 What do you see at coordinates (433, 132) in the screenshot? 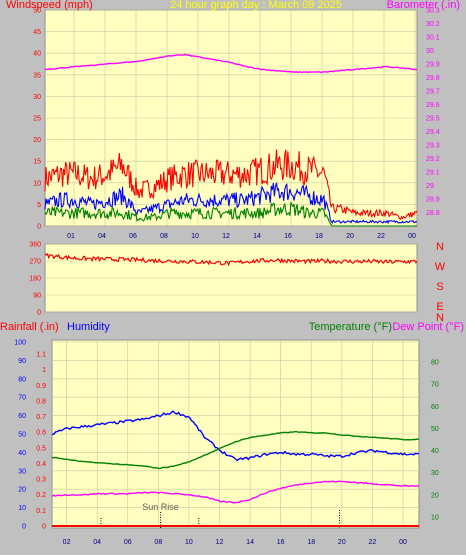
I see `barometer-y-tick: 29.4` at bounding box center [433, 132].